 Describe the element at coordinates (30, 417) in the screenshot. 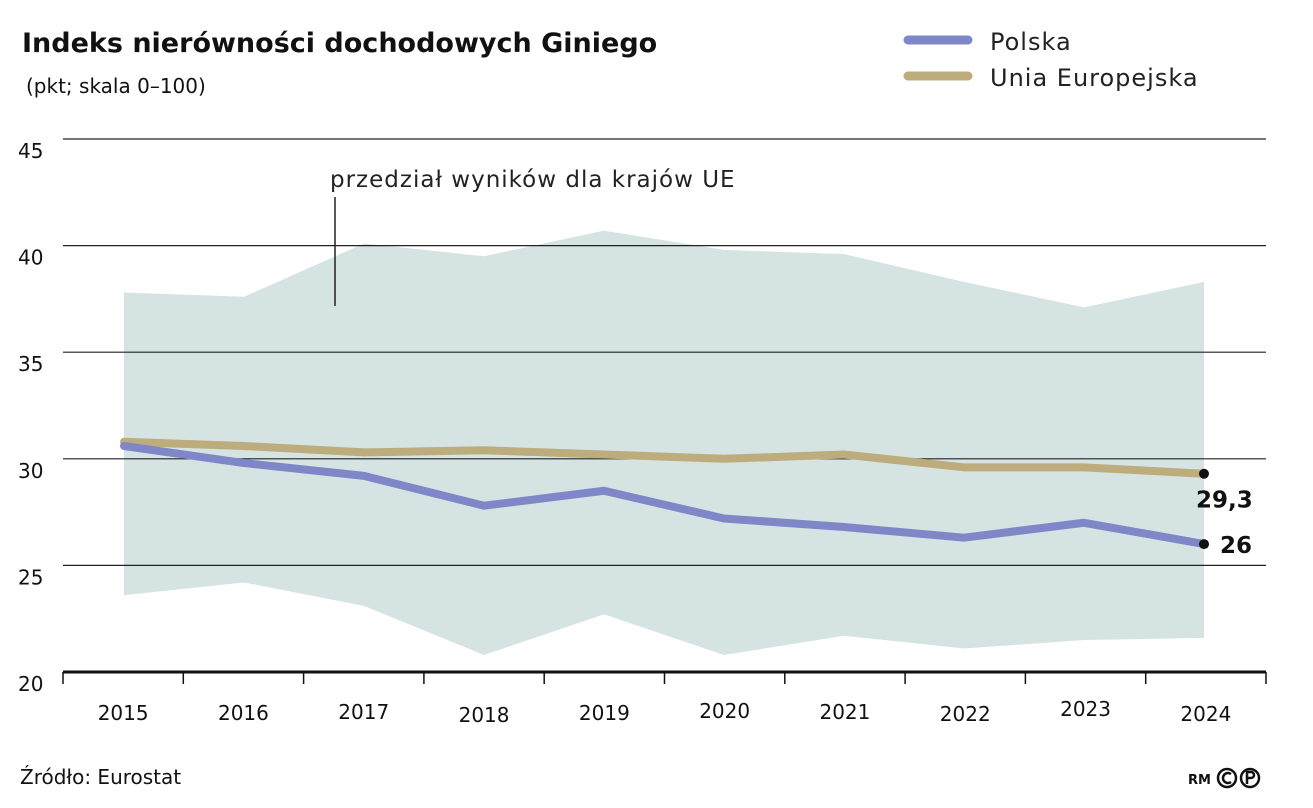

I see `y-axis-ticks: 20 25 30 35 40 45` at that location.